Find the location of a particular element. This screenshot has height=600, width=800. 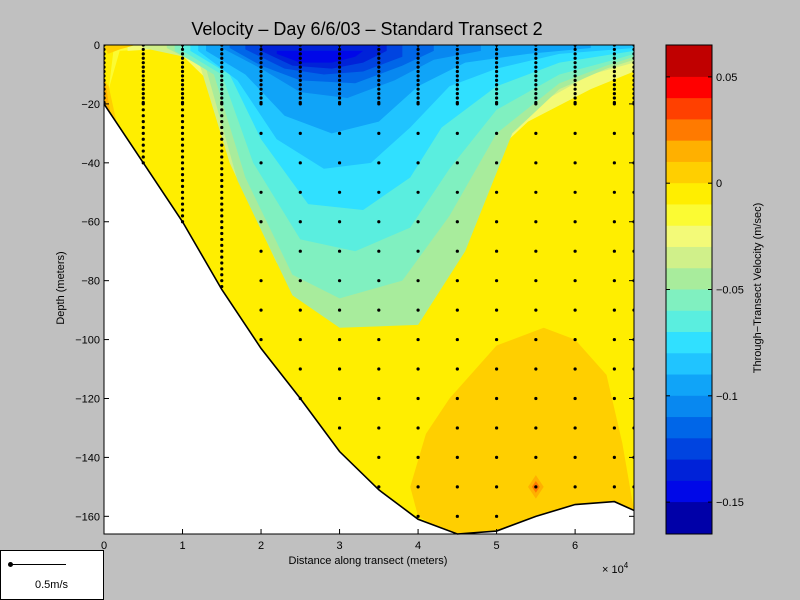

x-tick-label: 2 is located at coordinates (261, 546).